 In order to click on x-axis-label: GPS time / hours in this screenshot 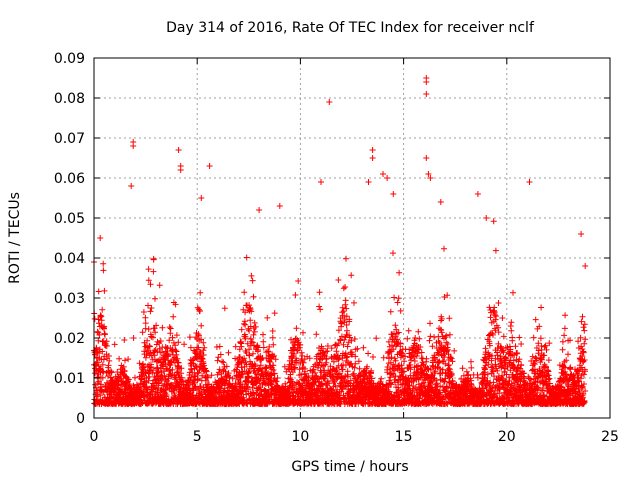, I will do `click(349, 467)`.